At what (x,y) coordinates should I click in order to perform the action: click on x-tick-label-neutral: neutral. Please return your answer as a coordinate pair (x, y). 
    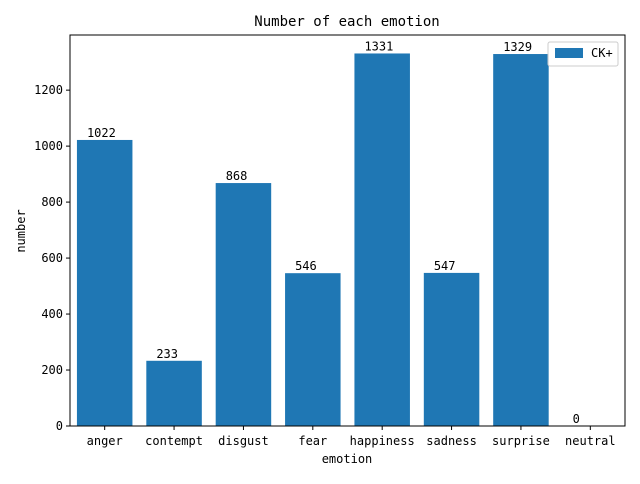
    Looking at the image, I should click on (590, 441).